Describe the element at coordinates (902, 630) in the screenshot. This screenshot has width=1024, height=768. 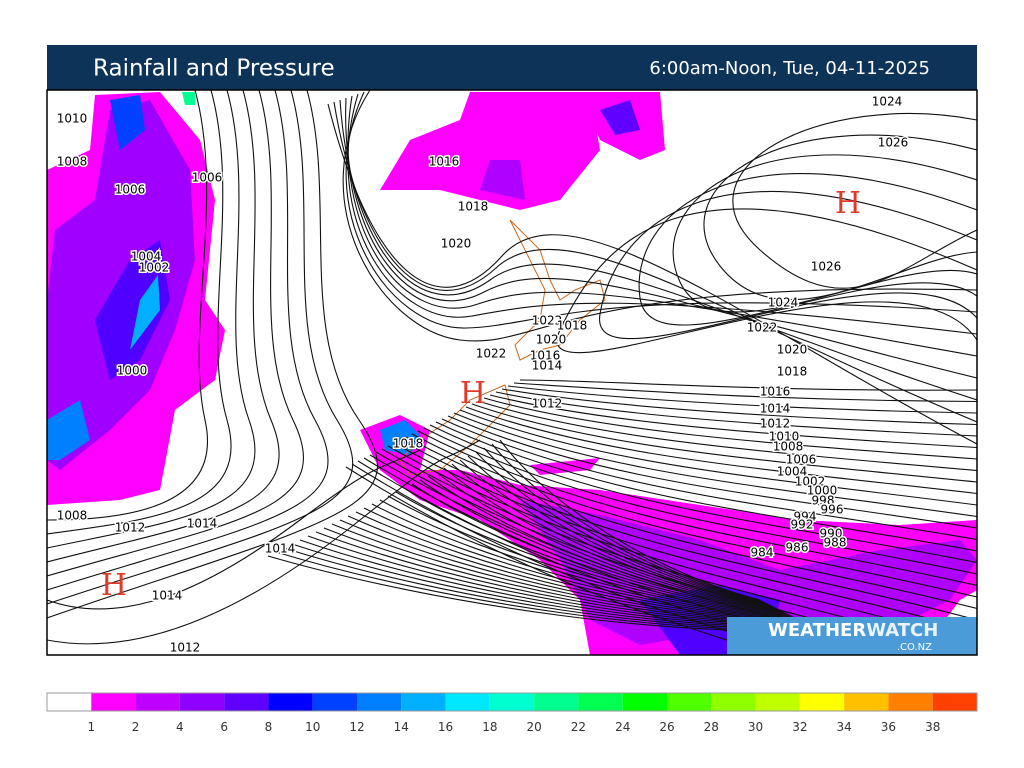
I see `logo-brand-b: WATCH` at that location.